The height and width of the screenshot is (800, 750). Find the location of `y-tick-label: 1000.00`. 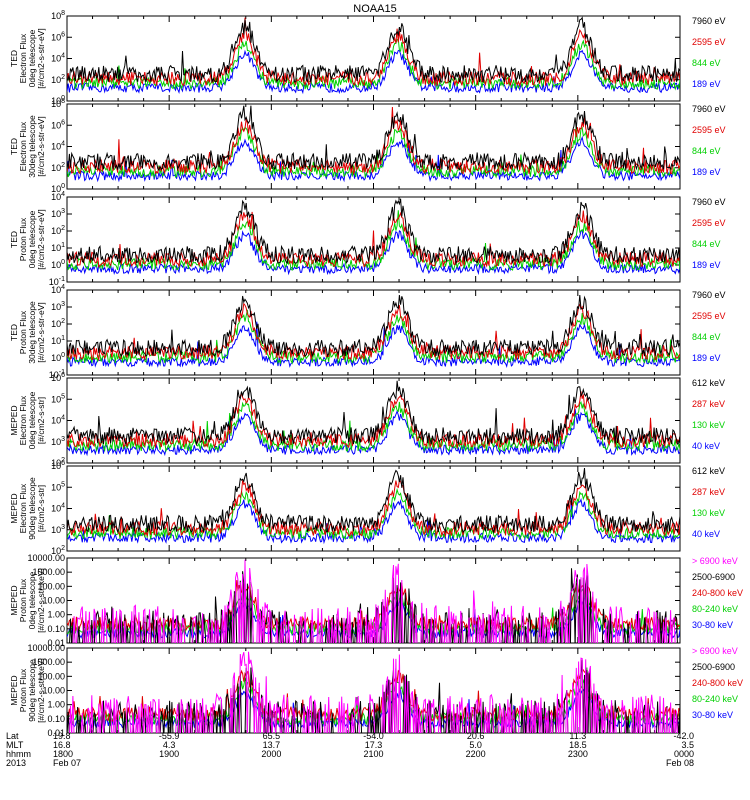

y-tick-label: 1000.00 is located at coordinates (48, 572).